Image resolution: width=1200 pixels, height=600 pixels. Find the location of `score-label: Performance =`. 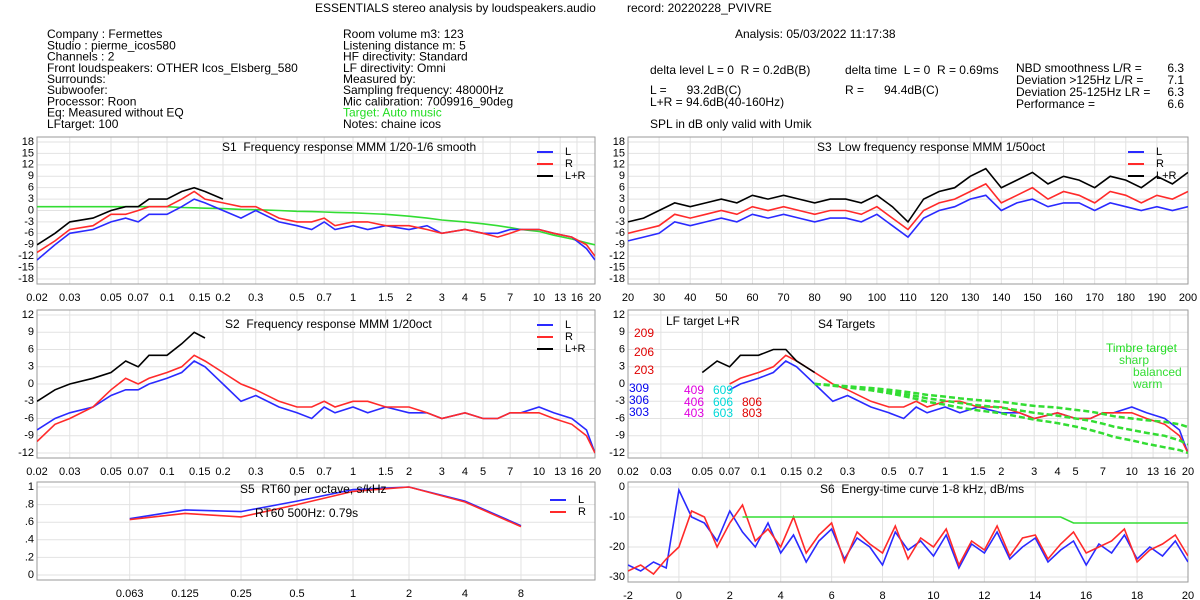

score-label: Performance = is located at coordinates (1055, 104).